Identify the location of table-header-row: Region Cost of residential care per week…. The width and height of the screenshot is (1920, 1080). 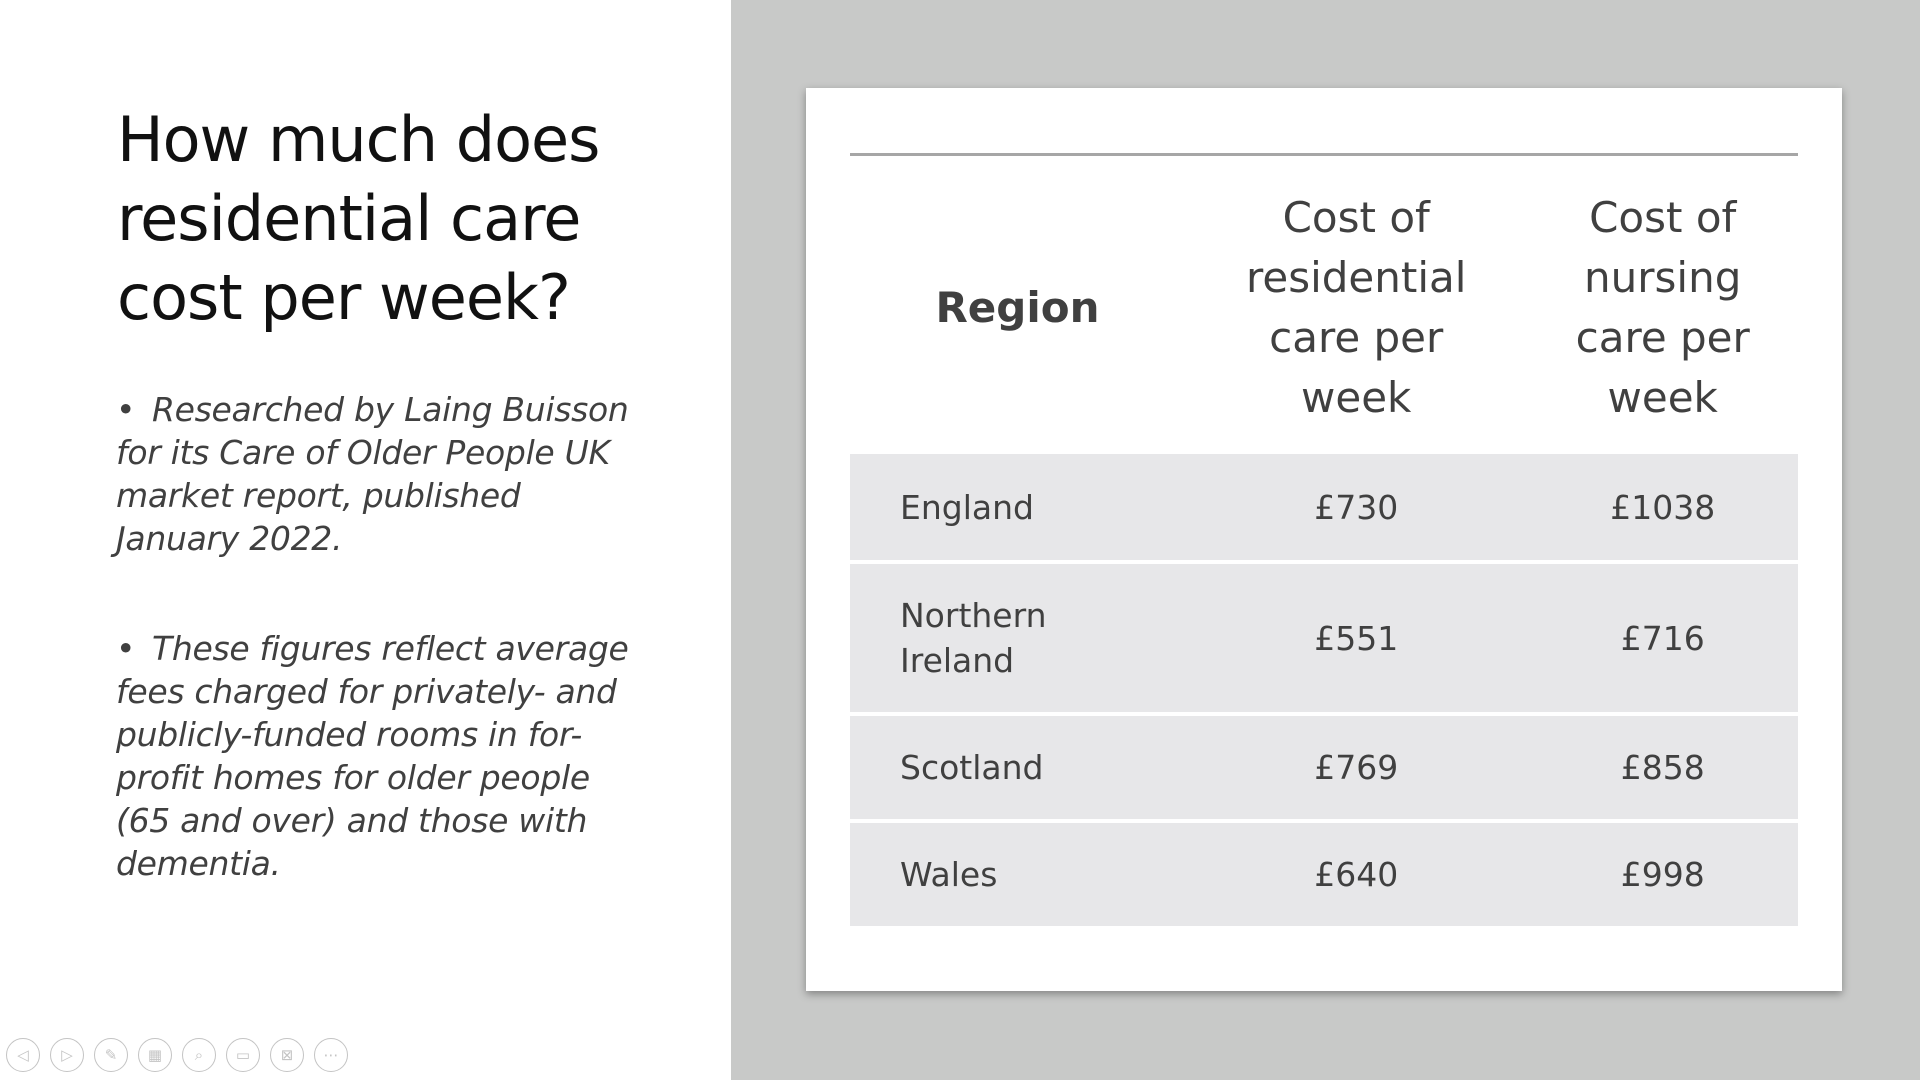
(1324, 321).